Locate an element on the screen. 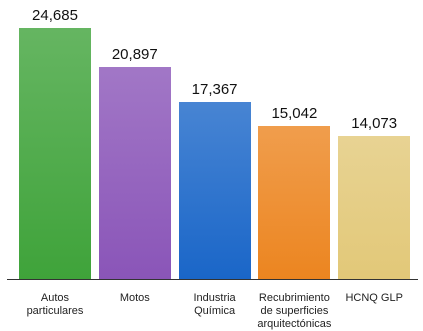 This screenshot has height=331, width=423. x-tick-label: HCNQ GLP is located at coordinates (374, 298).